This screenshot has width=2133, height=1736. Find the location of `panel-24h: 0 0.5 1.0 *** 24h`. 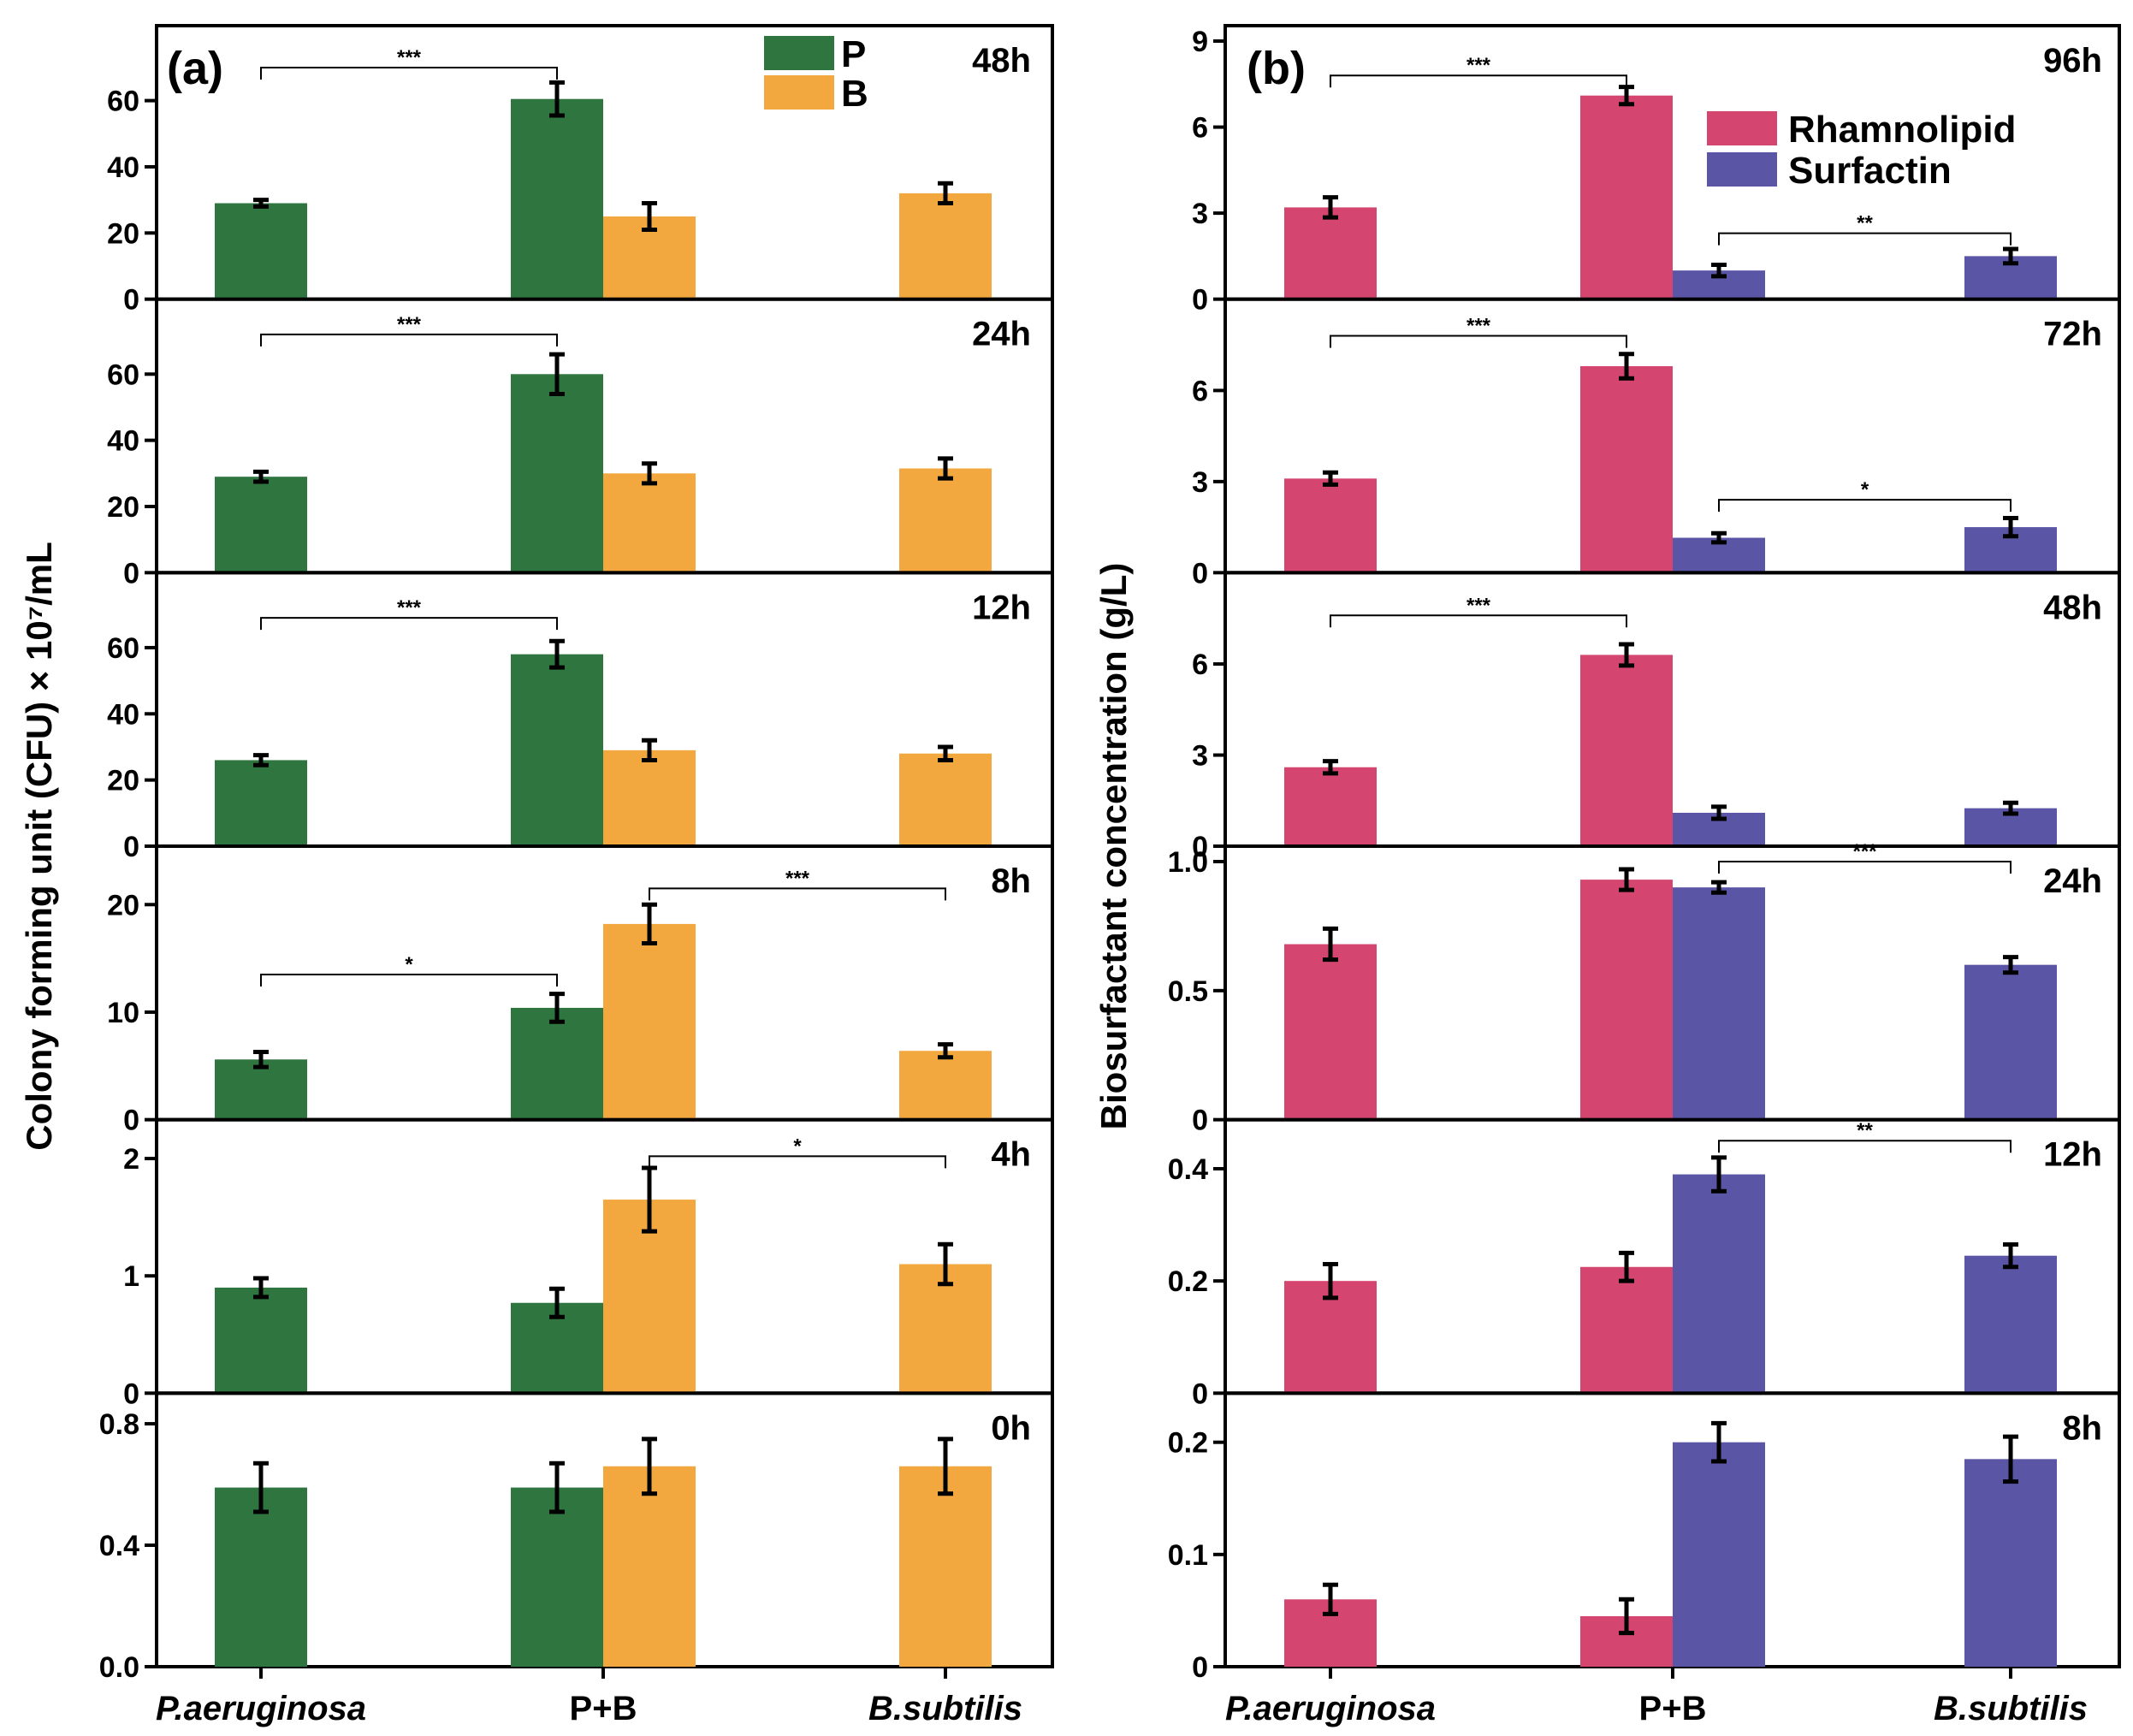

panel-24h: 0 0.5 1.0 *** 24h is located at coordinates (1644, 989).